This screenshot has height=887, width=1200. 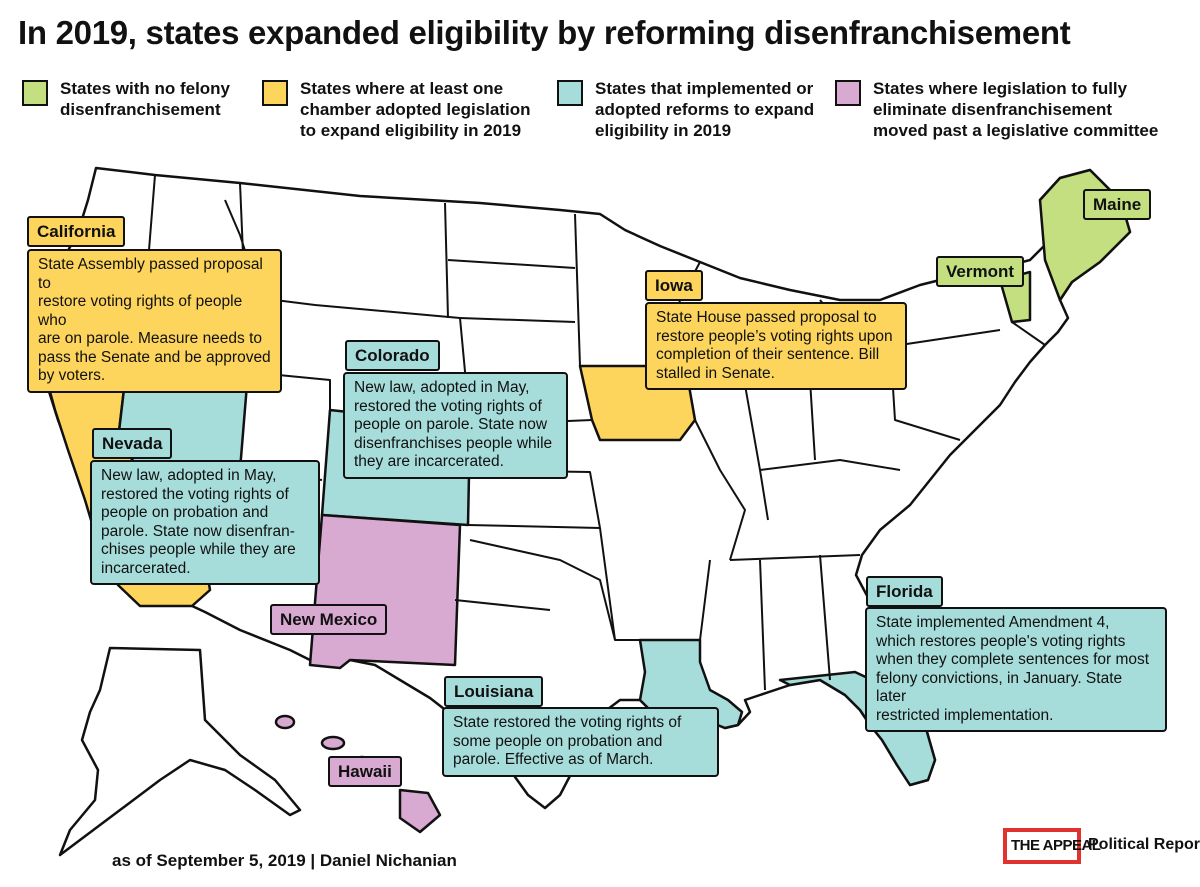 I want to click on label-nevada: Nevada, so click(x=132, y=443).